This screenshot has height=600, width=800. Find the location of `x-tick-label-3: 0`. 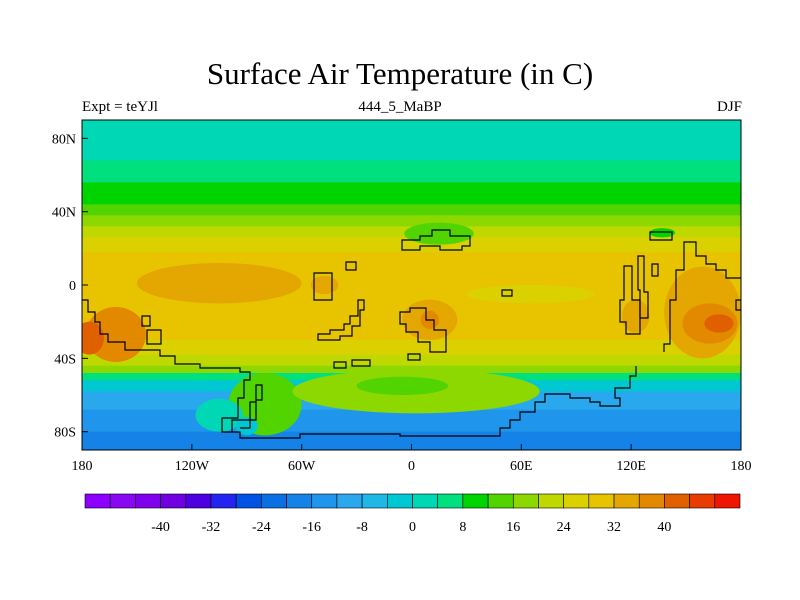

x-tick-label-3: 0 is located at coordinates (411, 466).